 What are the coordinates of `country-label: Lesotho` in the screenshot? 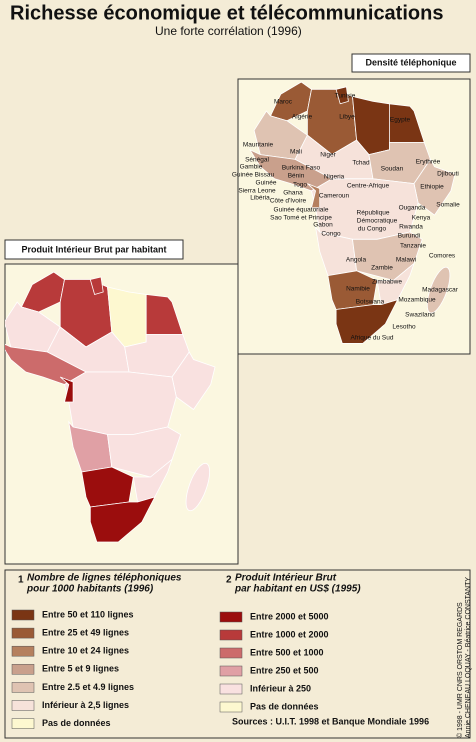 It's located at (404, 327).